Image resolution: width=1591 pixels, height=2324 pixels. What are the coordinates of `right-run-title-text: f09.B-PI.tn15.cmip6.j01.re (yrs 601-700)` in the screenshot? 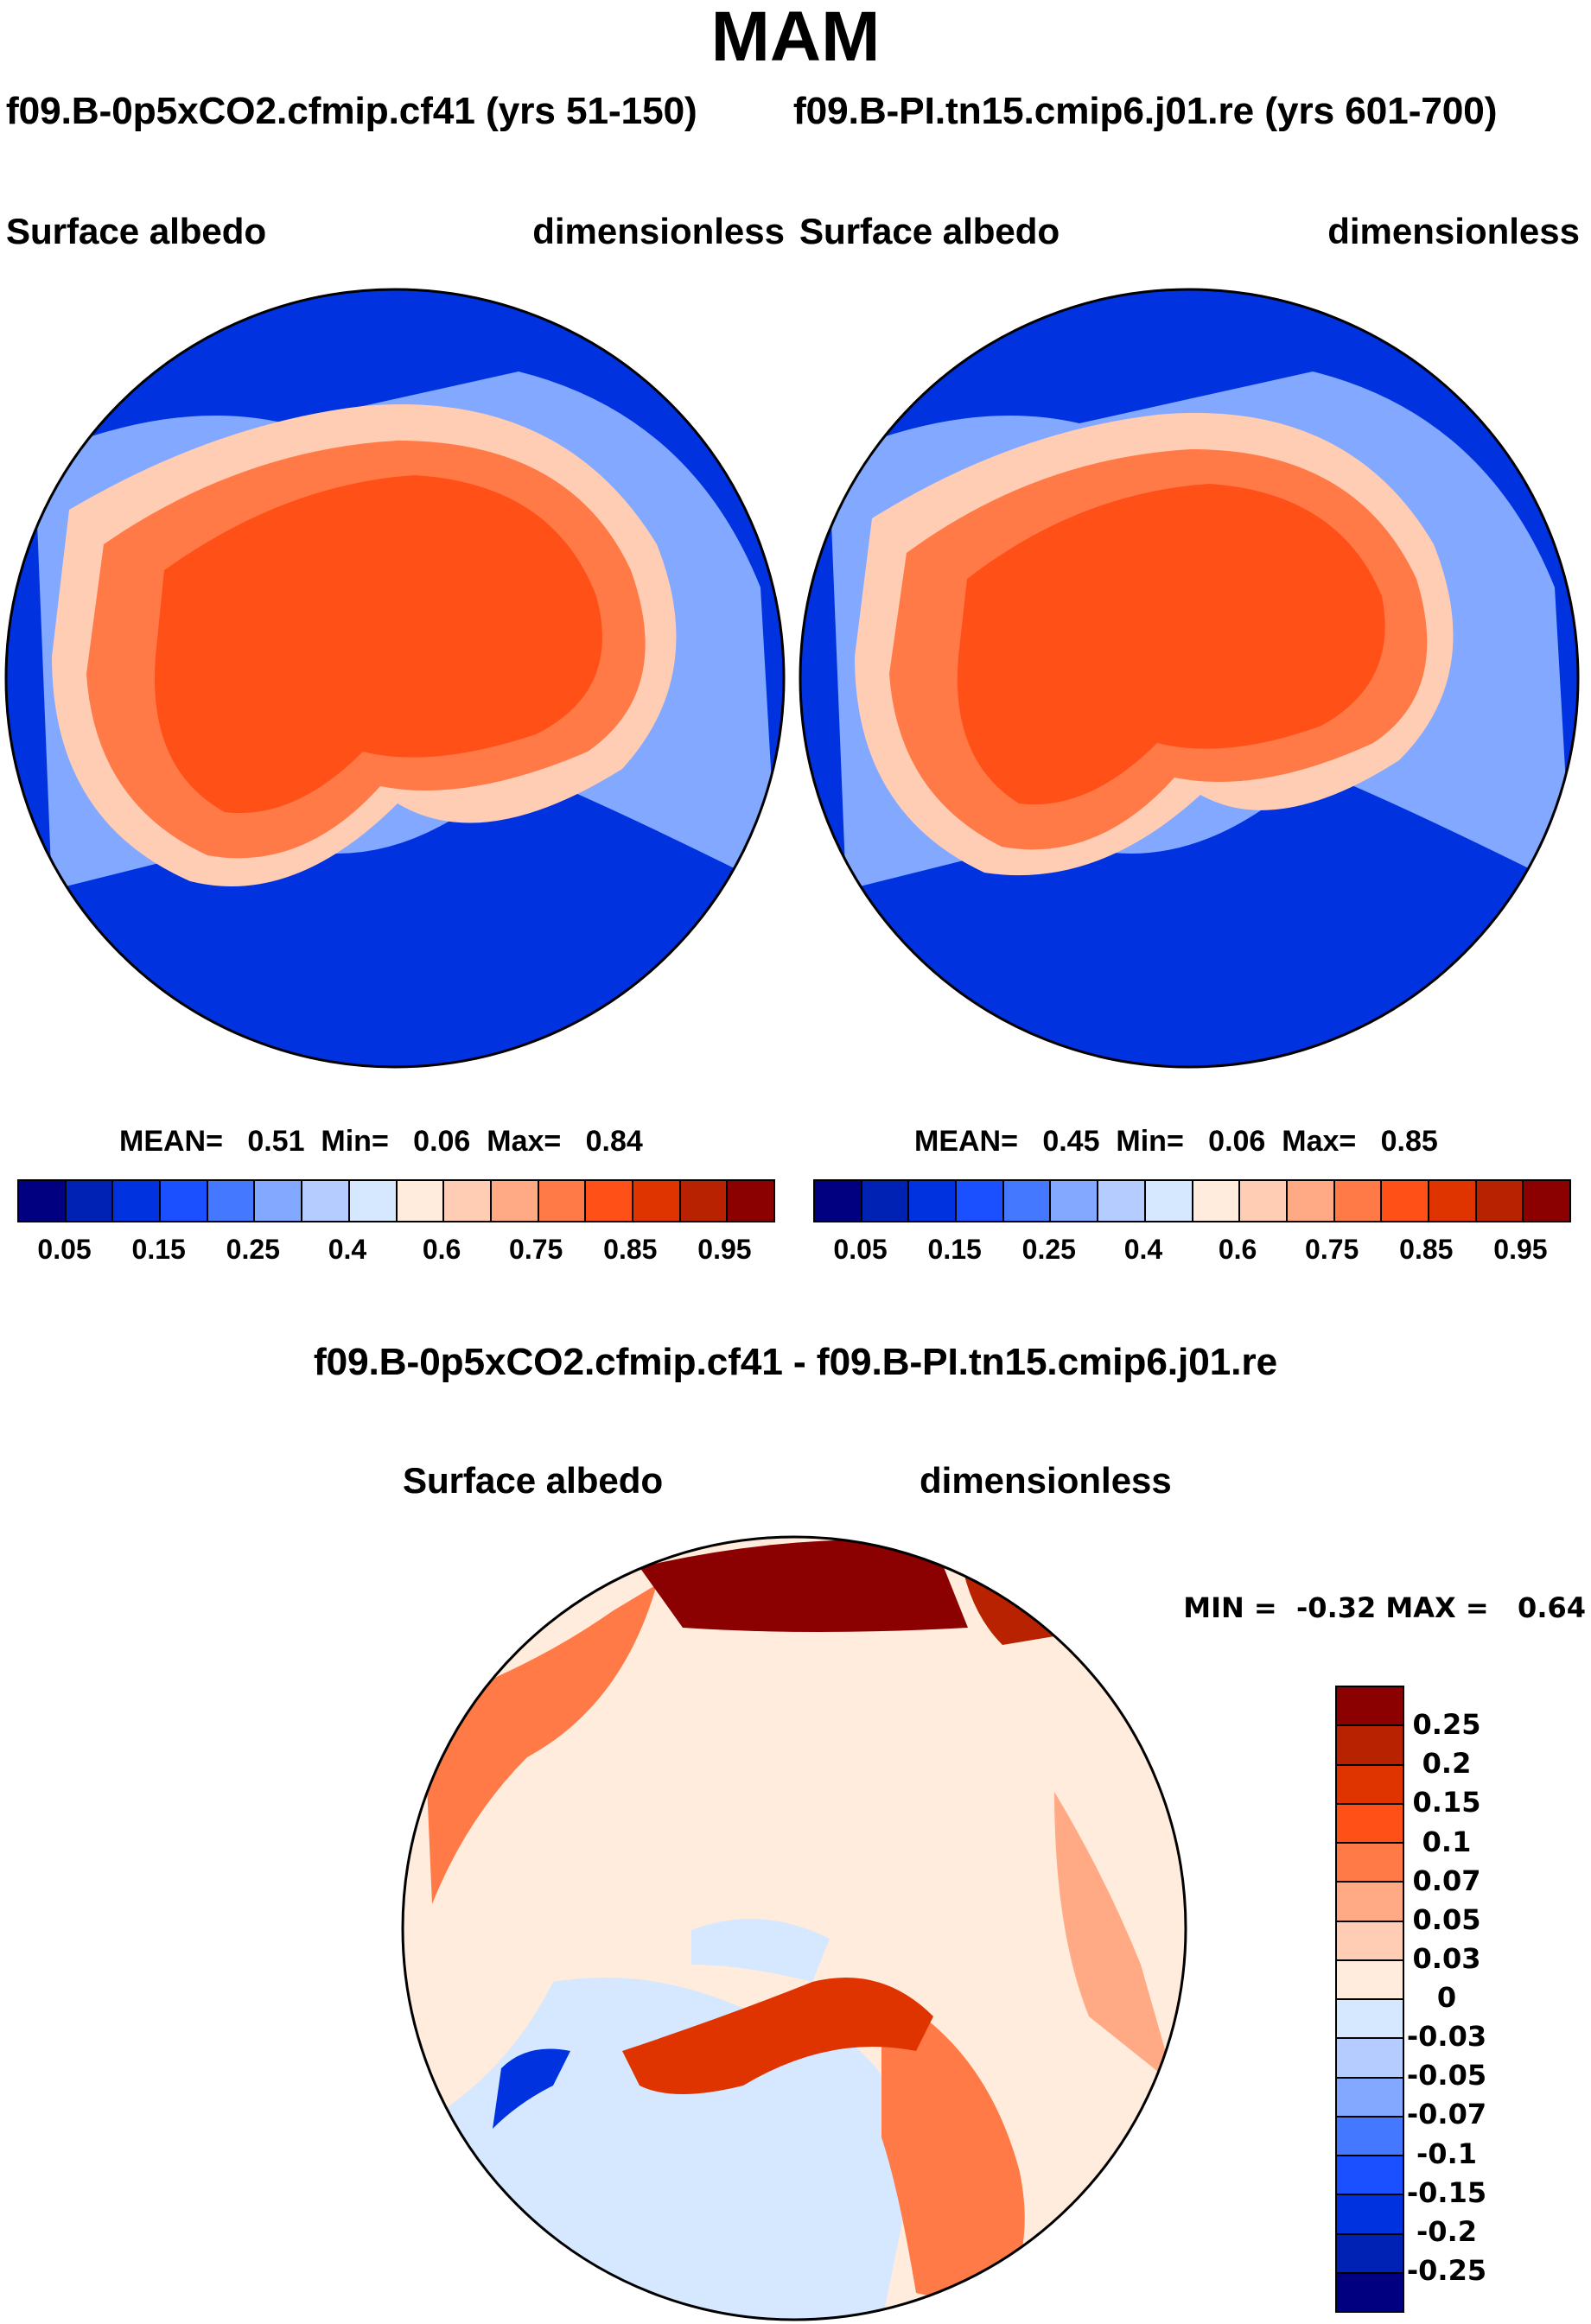 It's located at (1146, 111).